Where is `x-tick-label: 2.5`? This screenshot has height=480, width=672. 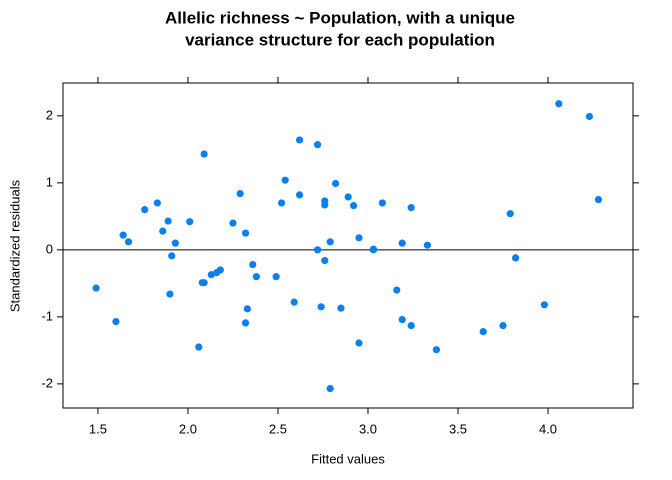 x-tick-label: 2.5 is located at coordinates (278, 428).